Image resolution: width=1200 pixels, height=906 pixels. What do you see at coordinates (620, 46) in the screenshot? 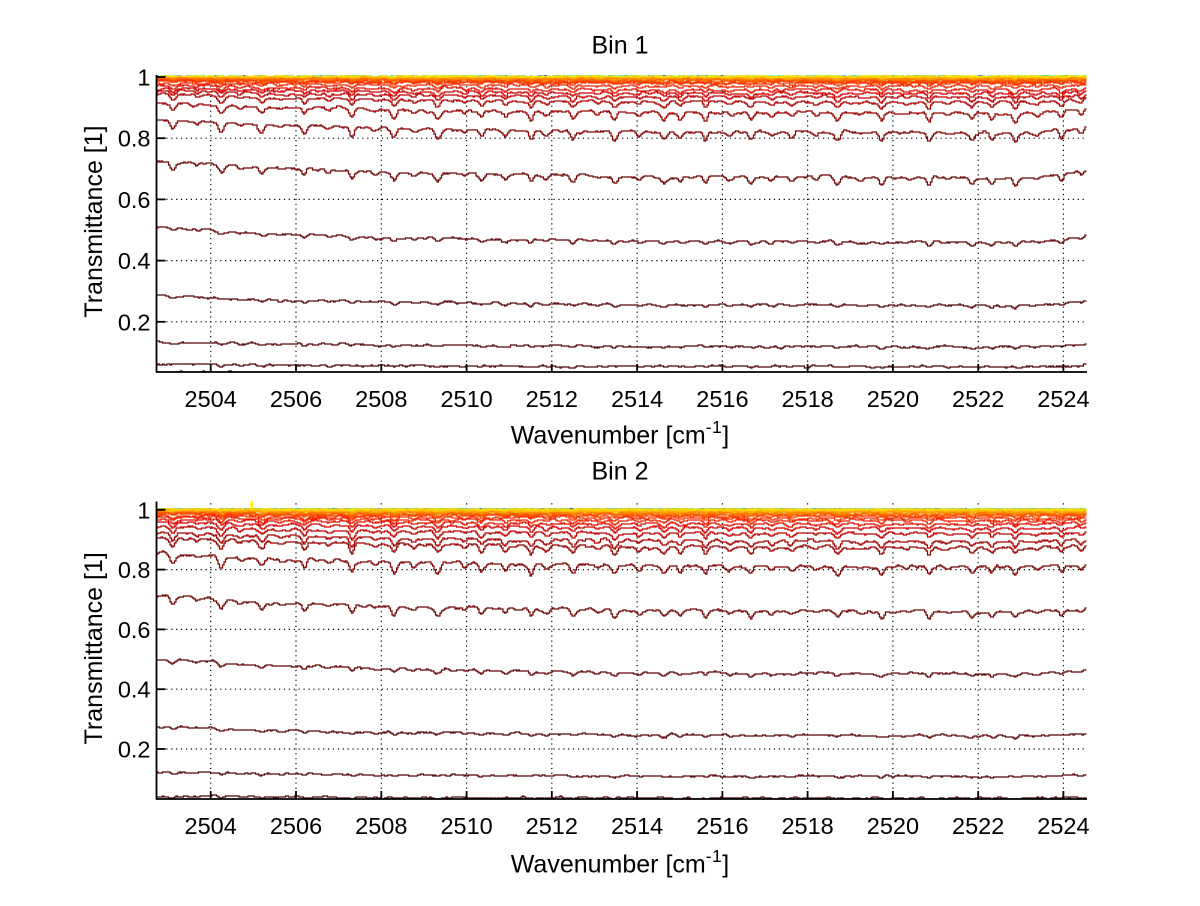
I see `svg-text: Bin 1` at bounding box center [620, 46].